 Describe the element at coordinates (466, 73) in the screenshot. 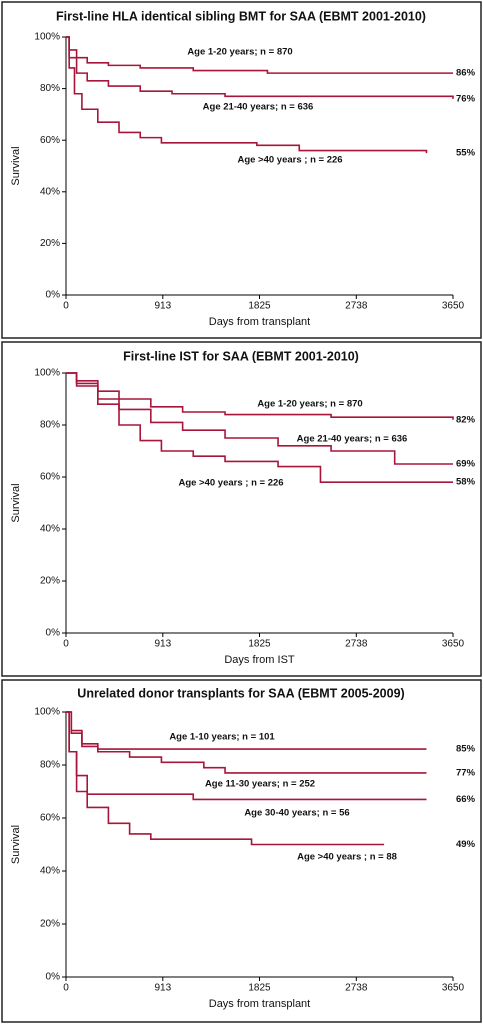

I see `end-label: 86%` at that location.